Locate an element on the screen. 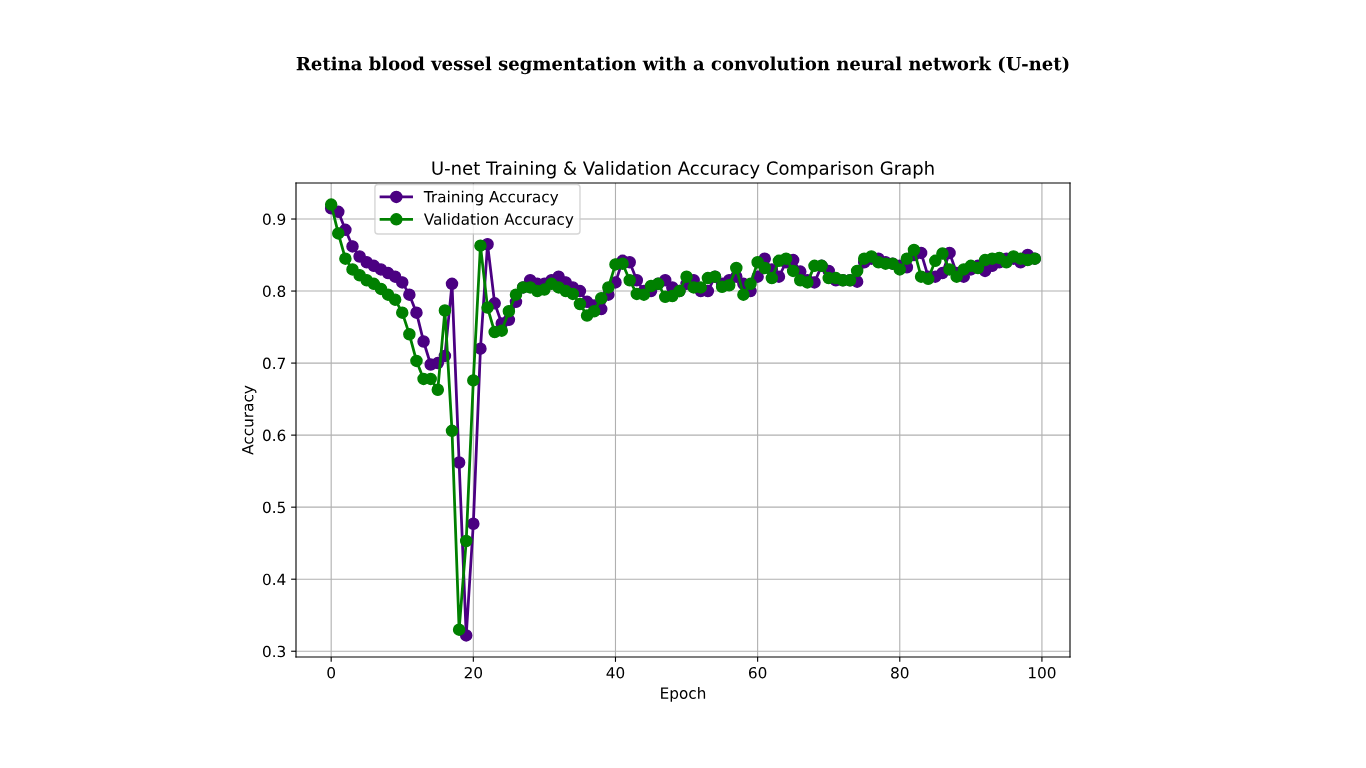 This screenshot has height=768, width=1366. y-axis-title: Accuracy is located at coordinates (249, 420).